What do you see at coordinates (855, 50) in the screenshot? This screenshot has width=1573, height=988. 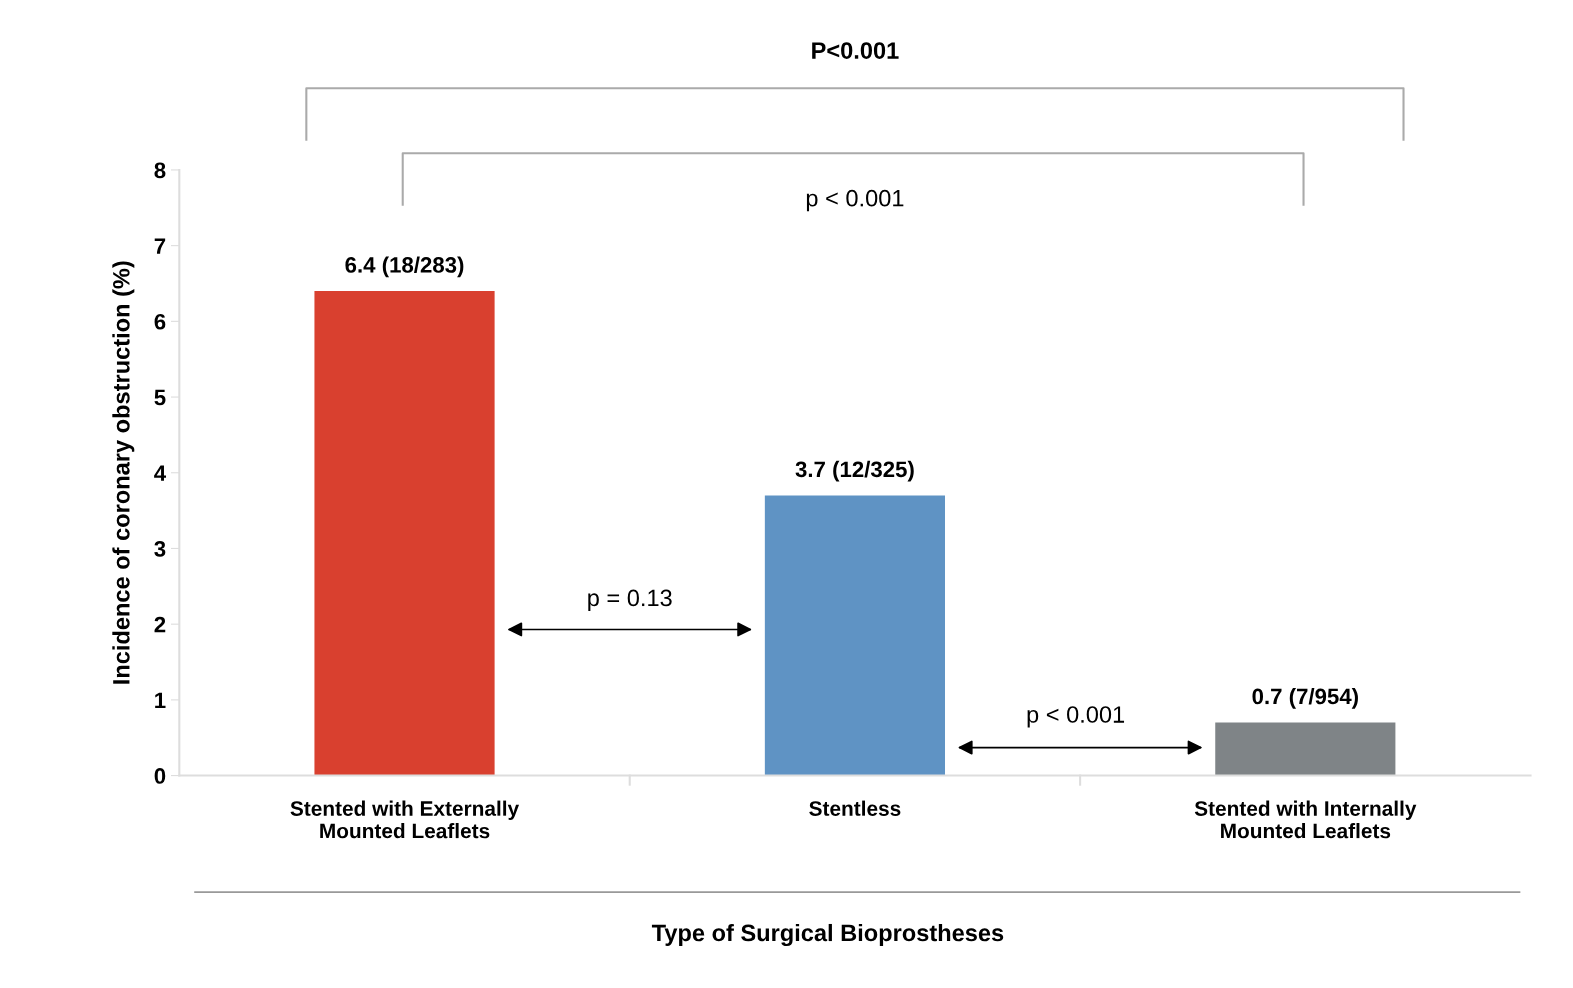 I see `text: P<0.001` at bounding box center [855, 50].